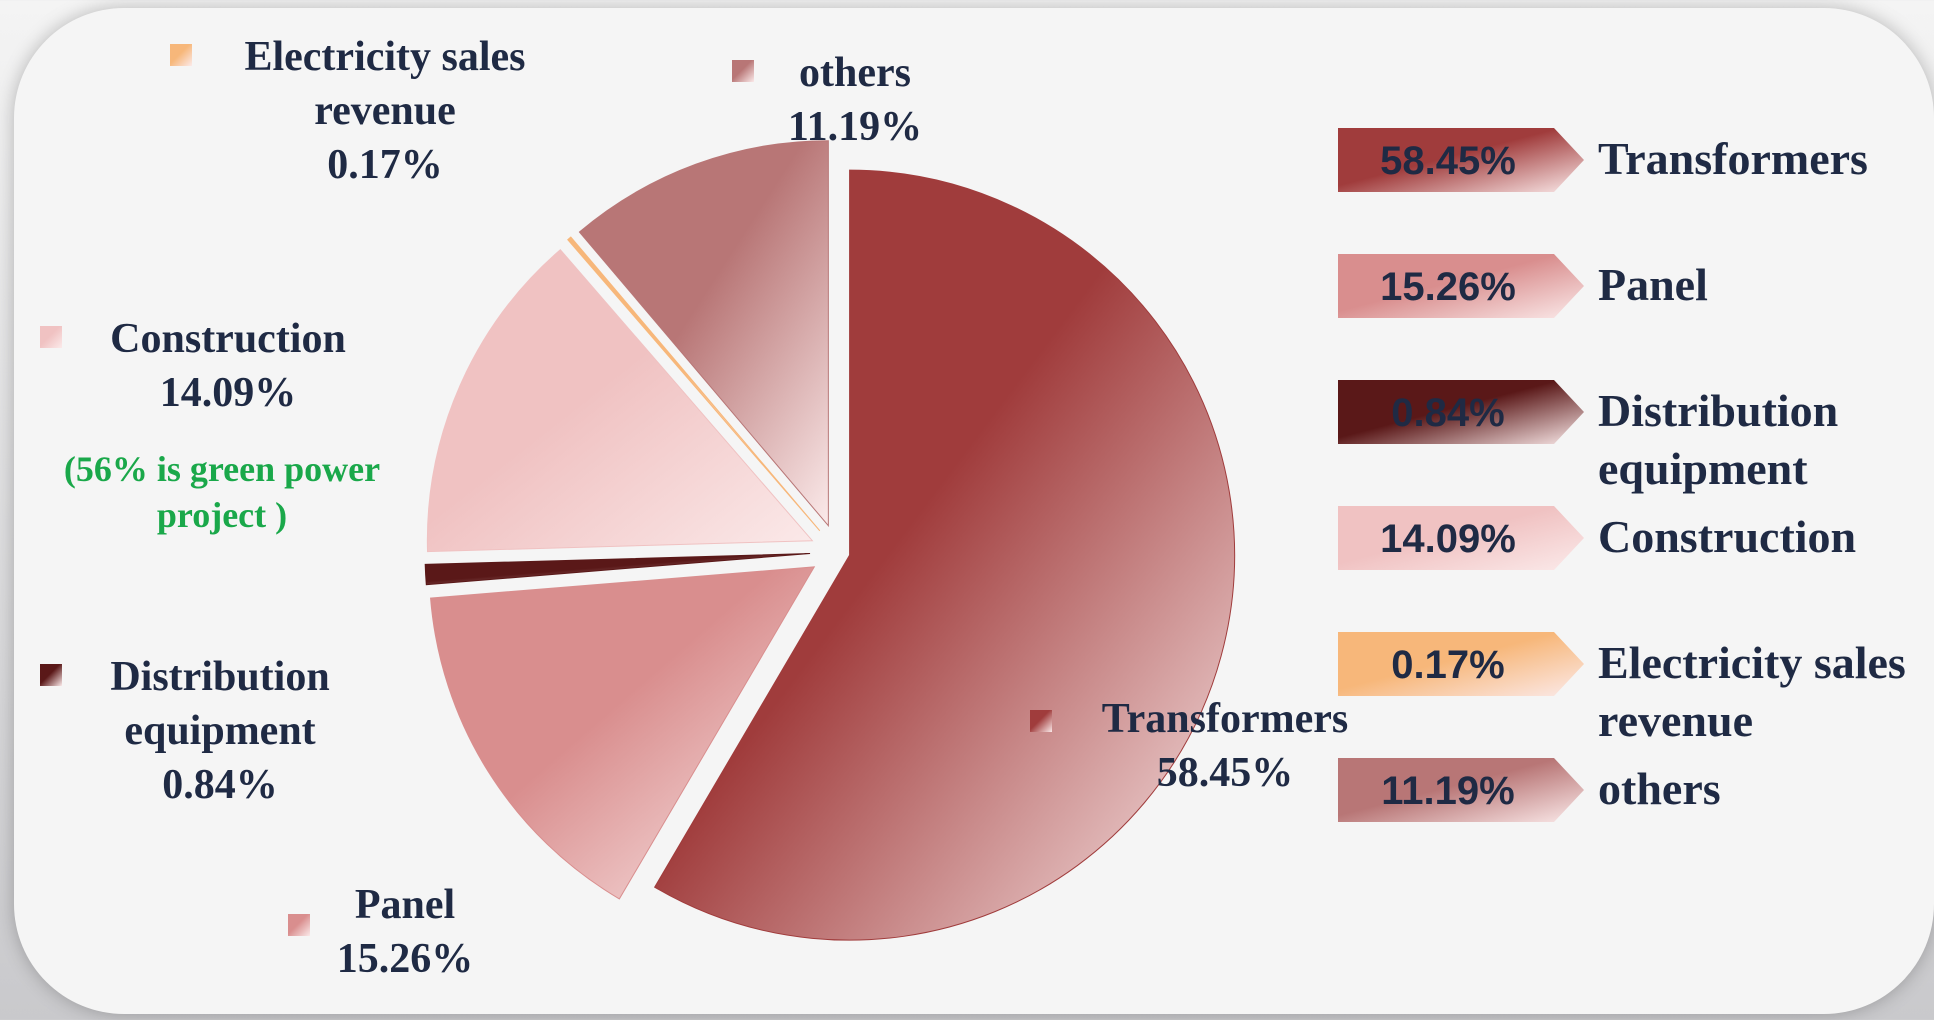 This screenshot has width=1934, height=1020. What do you see at coordinates (385, 165) in the screenshot?
I see `slice-value: 0.17%` at bounding box center [385, 165].